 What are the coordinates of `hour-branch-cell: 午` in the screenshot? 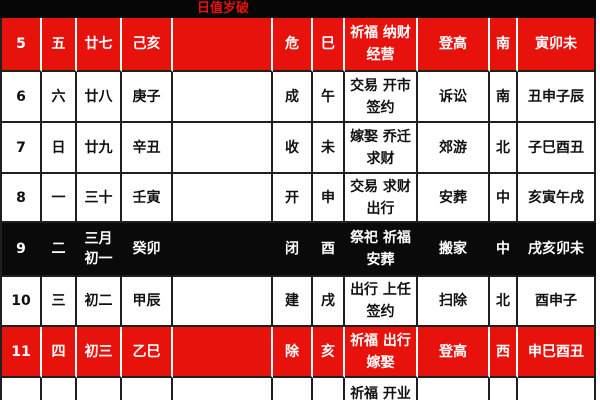 It's located at (329, 97).